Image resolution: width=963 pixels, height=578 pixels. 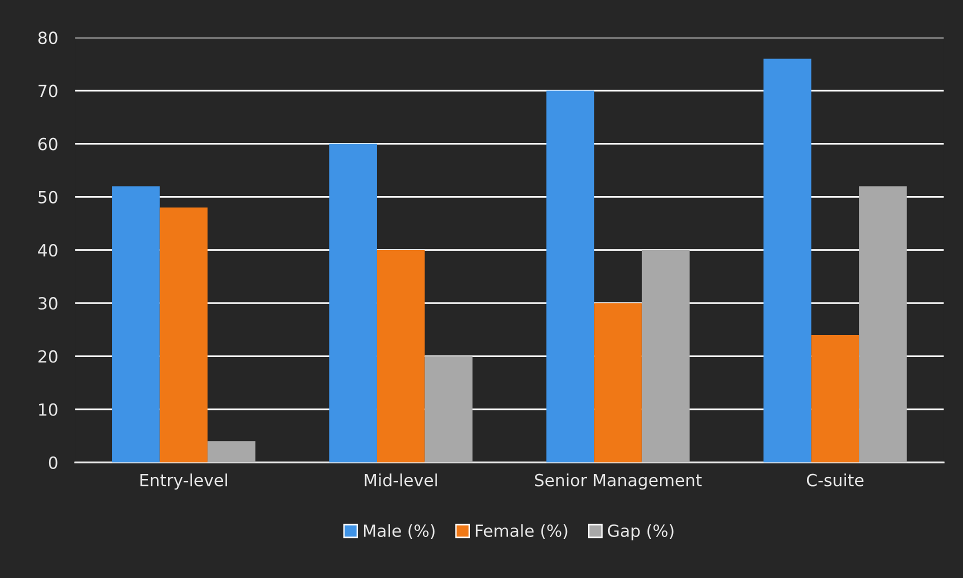 I want to click on legend-label: Gap (%), so click(x=641, y=532).